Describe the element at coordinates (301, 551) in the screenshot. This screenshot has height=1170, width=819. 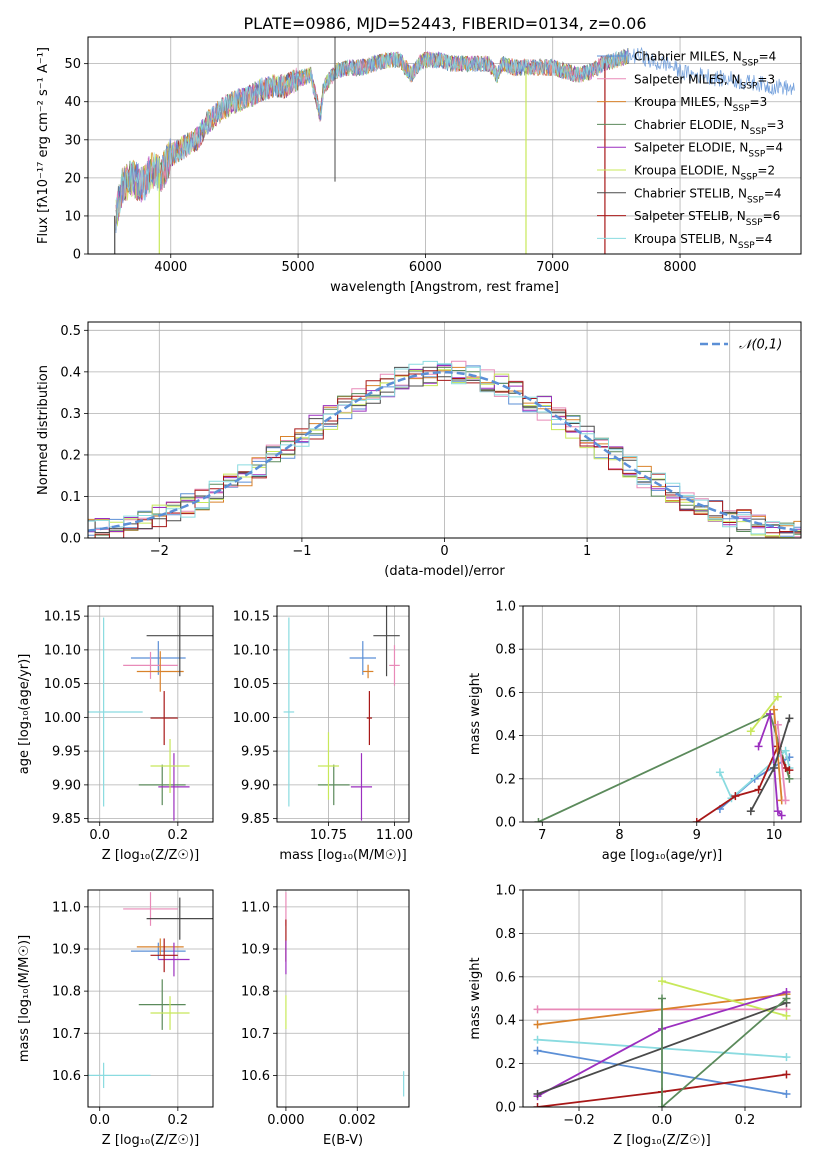
I see `x-tick-label: −1` at that location.